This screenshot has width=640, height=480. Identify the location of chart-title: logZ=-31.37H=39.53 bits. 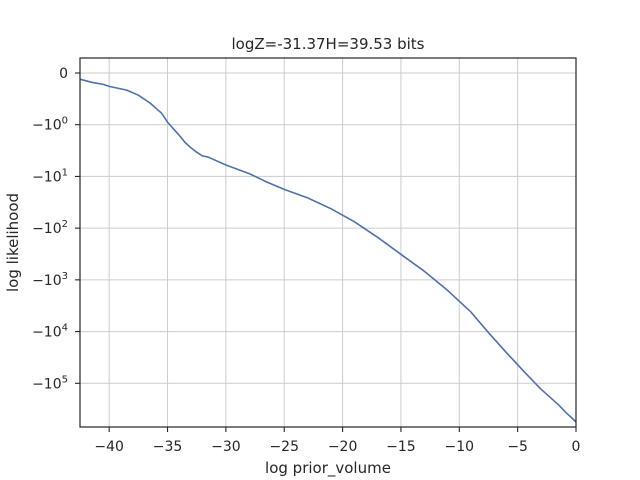
(327, 44).